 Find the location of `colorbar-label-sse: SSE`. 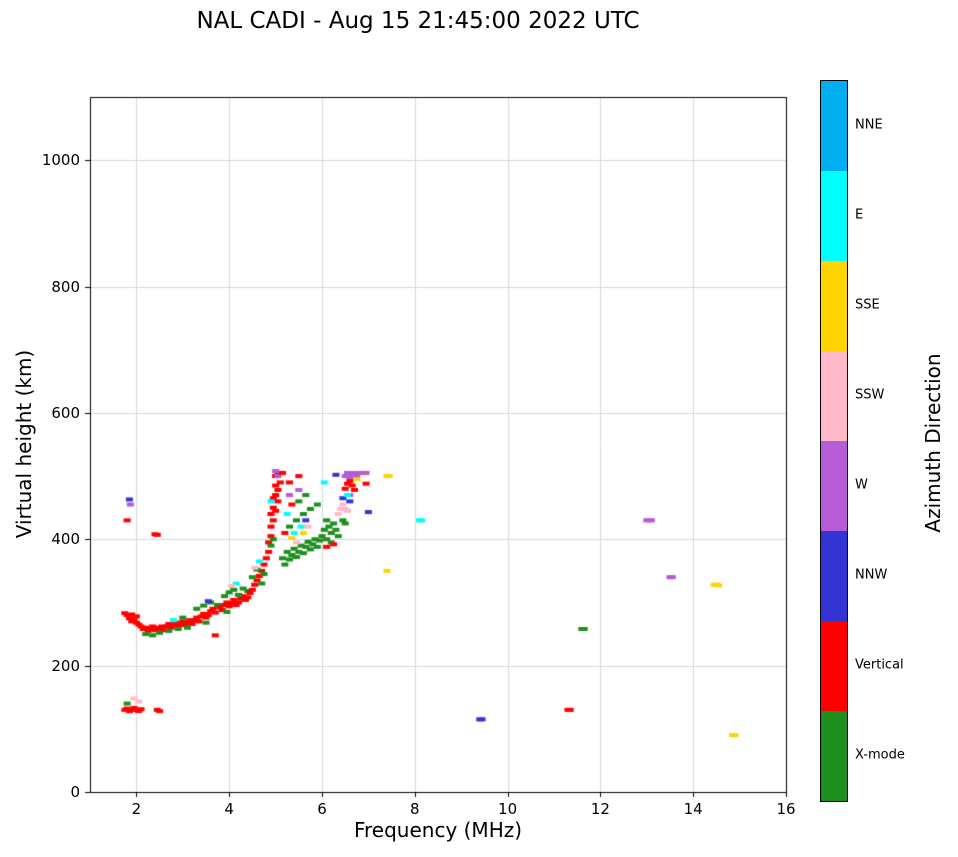

colorbar-label-sse: SSE is located at coordinates (867, 305).